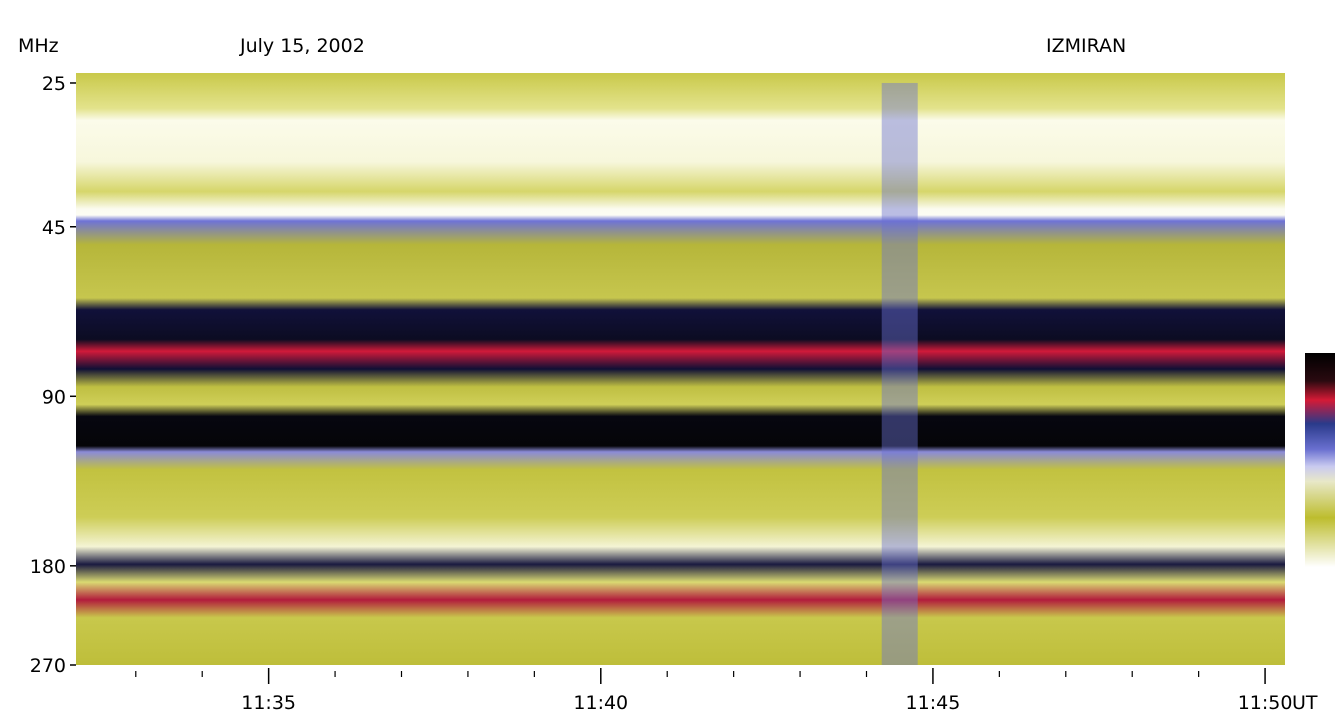  What do you see at coordinates (54, 228) in the screenshot?
I see `y-tick-label-45: 45` at bounding box center [54, 228].